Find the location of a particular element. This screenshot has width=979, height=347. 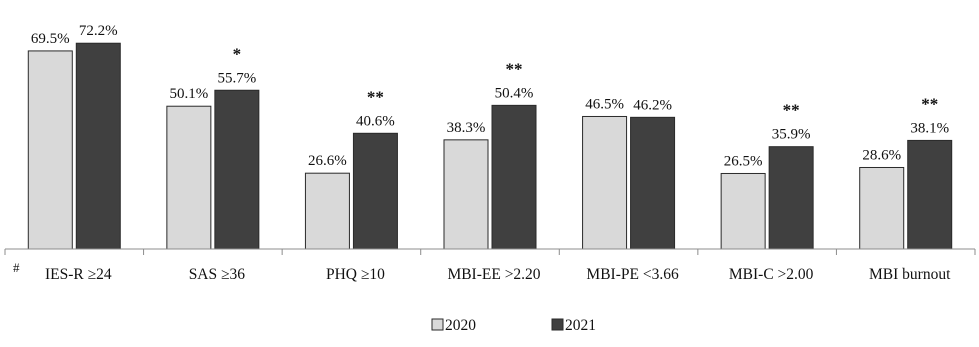

category-label: SAS ≥36 is located at coordinates (217, 274).